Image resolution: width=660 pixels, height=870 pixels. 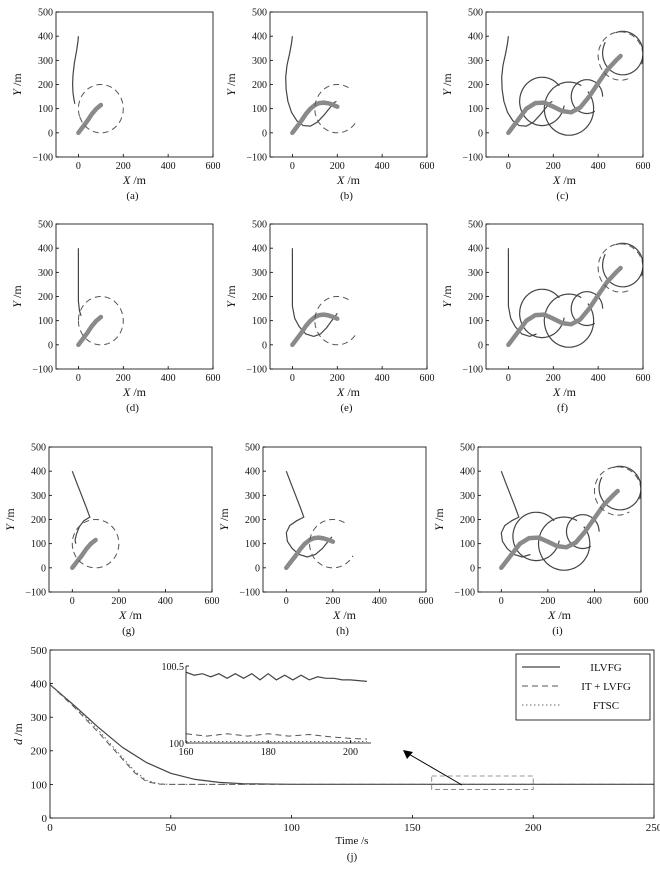 What do you see at coordinates (186, 752) in the screenshot?
I see `inset-xtick-label: 160` at bounding box center [186, 752].